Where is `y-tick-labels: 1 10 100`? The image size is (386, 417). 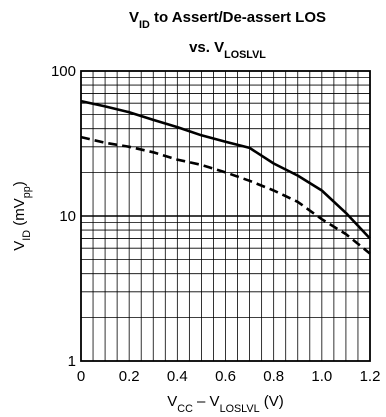
y-tick-labels: 1 10 100 is located at coordinates (63, 216).